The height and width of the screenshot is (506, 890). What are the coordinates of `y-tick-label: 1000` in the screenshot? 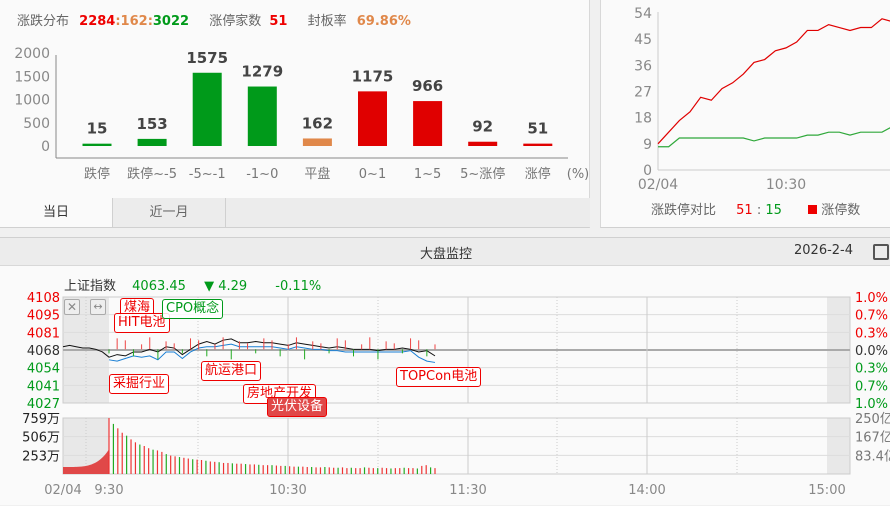 It's located at (32, 101).